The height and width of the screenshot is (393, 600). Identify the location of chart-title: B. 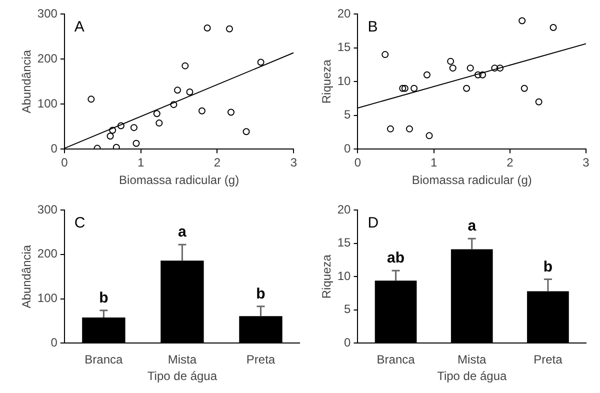
(373, 27).